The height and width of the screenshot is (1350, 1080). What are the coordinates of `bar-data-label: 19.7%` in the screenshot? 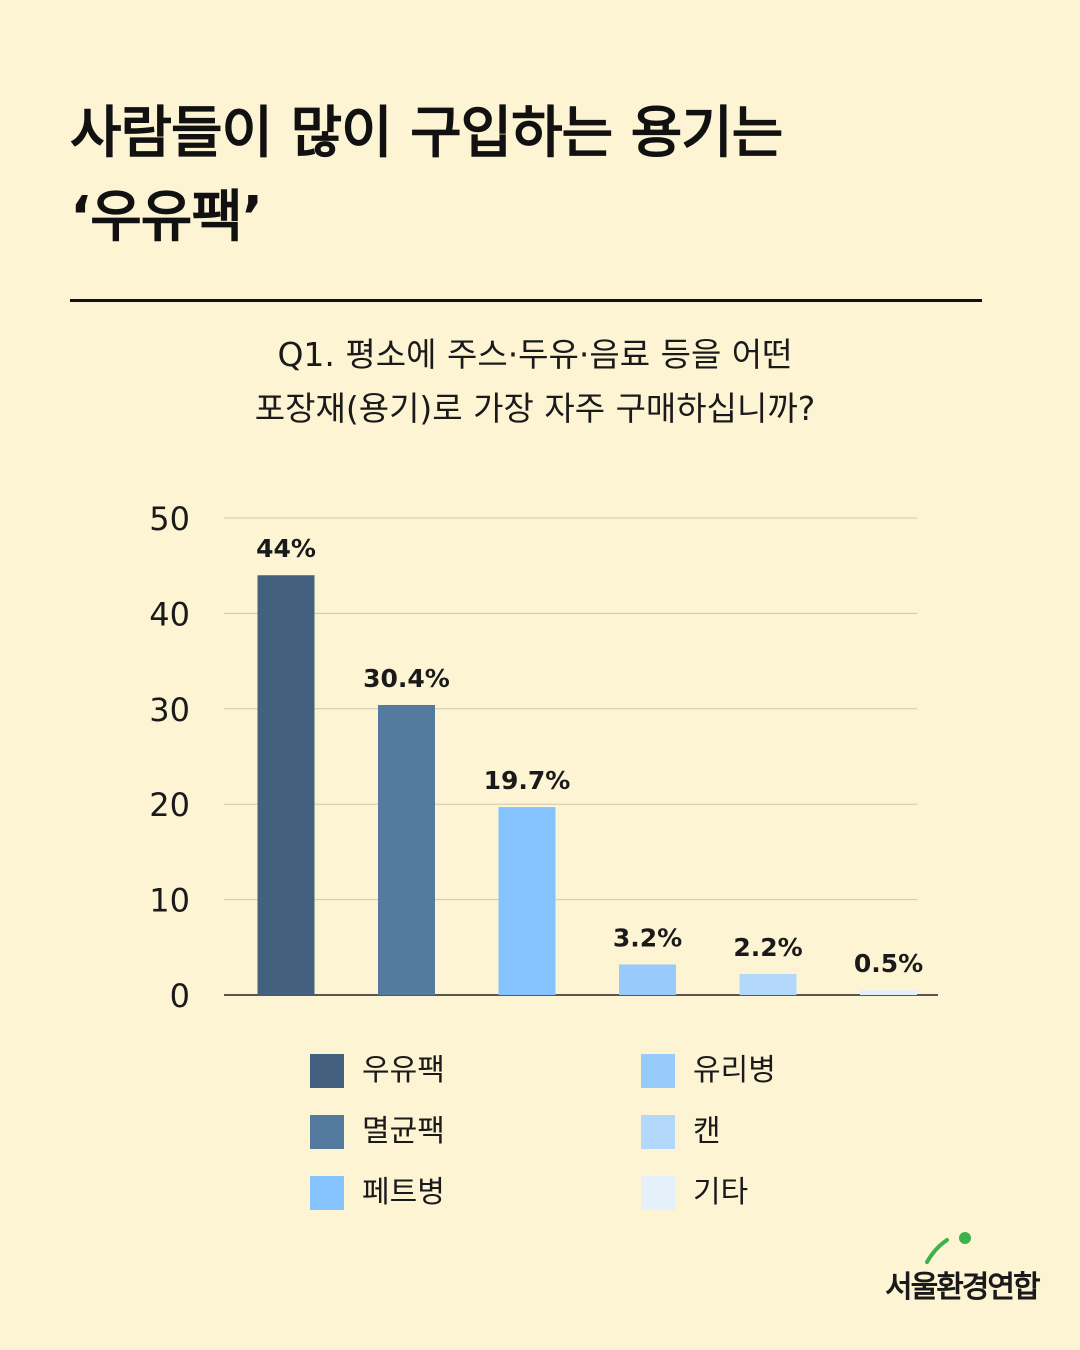 It's located at (527, 780).